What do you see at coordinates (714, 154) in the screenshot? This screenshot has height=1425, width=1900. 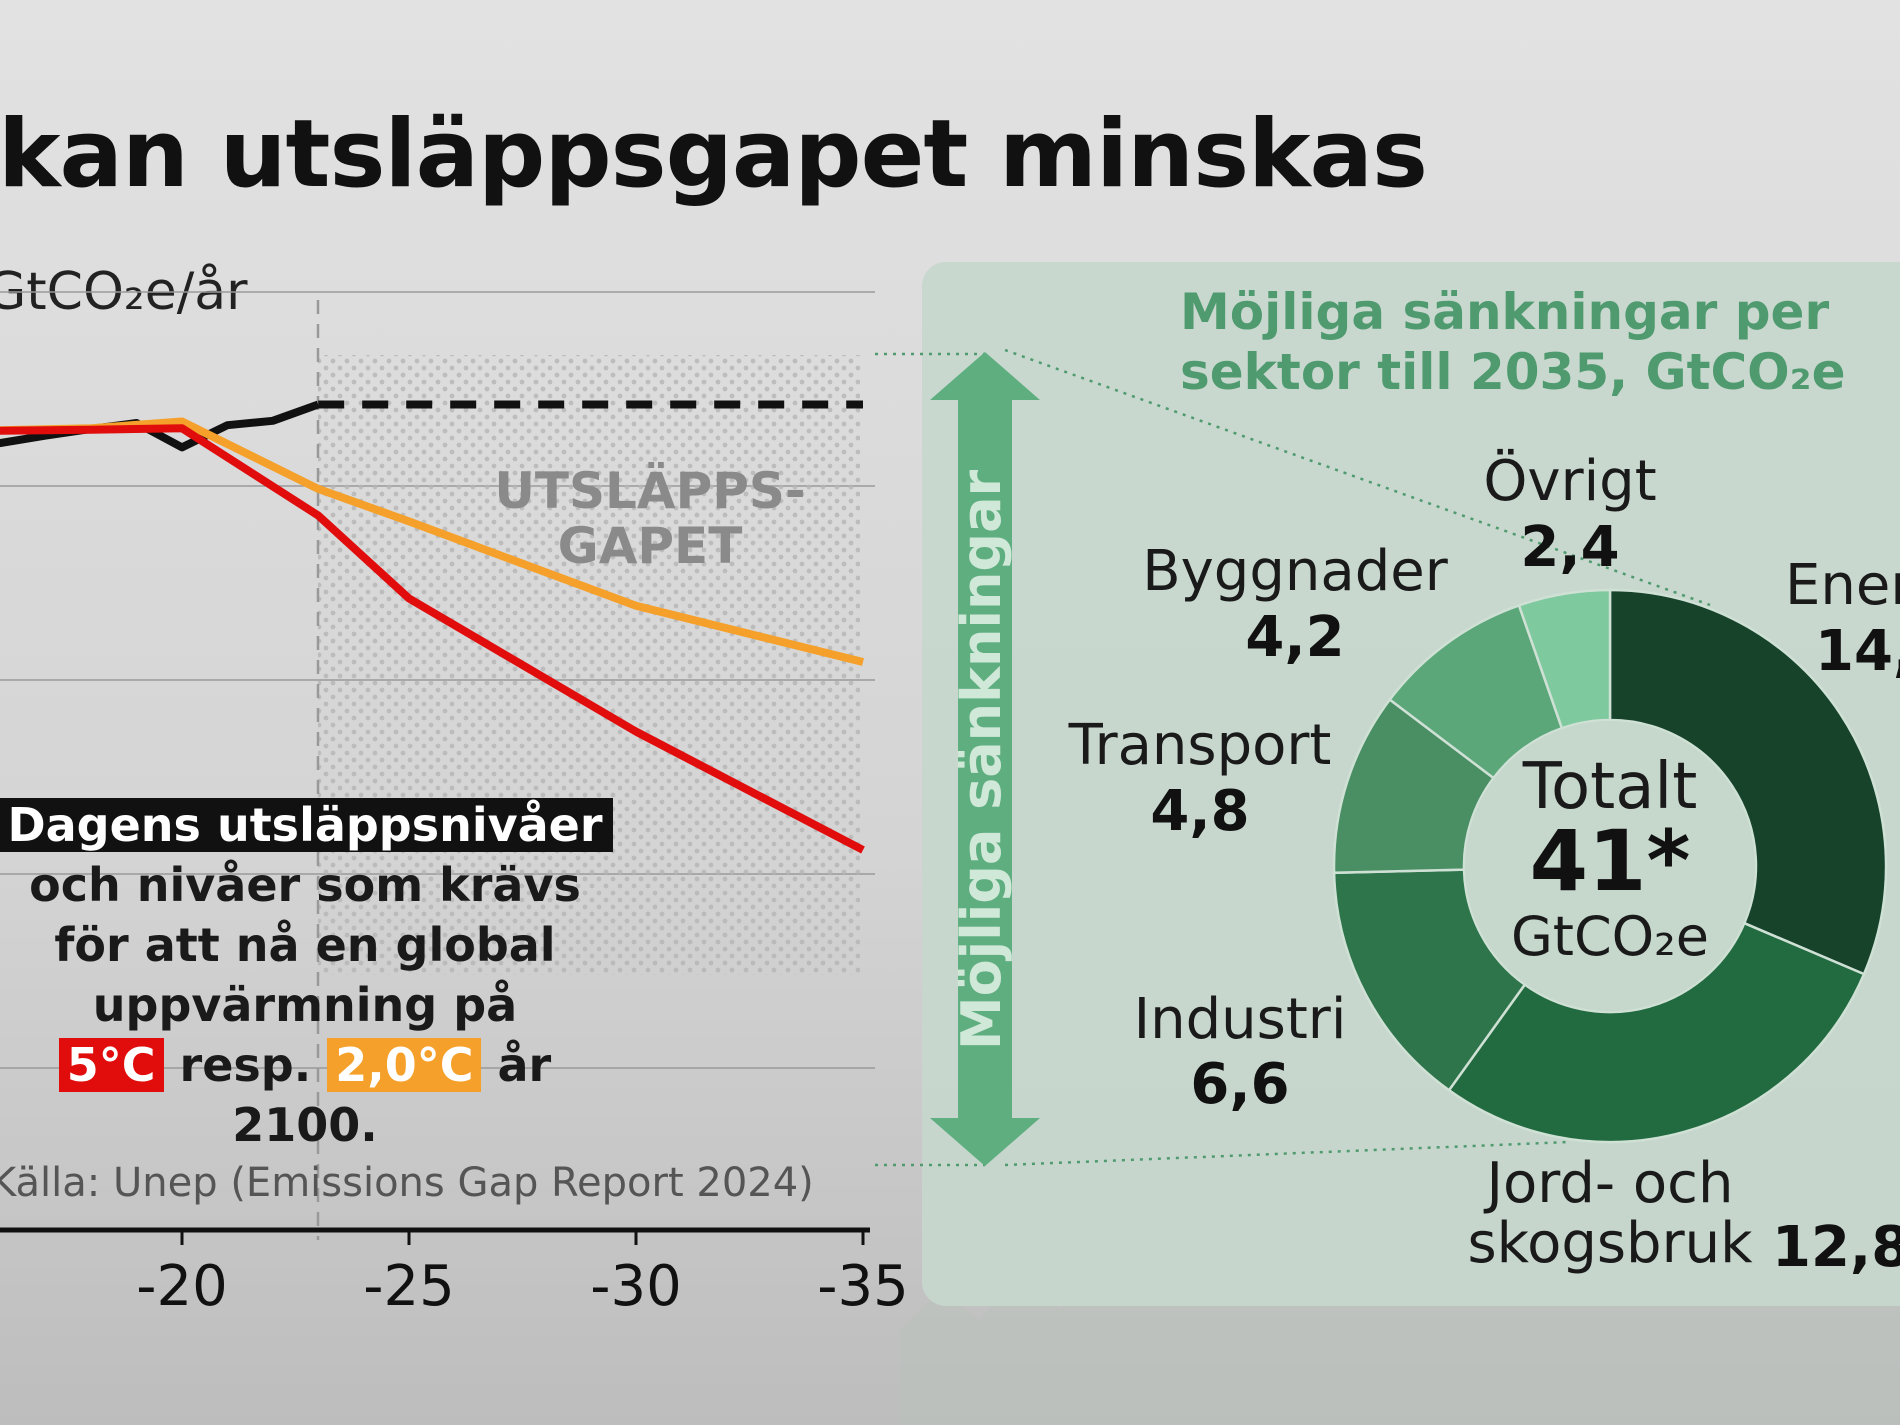 I see `page-title: kan utsläppsgapet minskas` at bounding box center [714, 154].